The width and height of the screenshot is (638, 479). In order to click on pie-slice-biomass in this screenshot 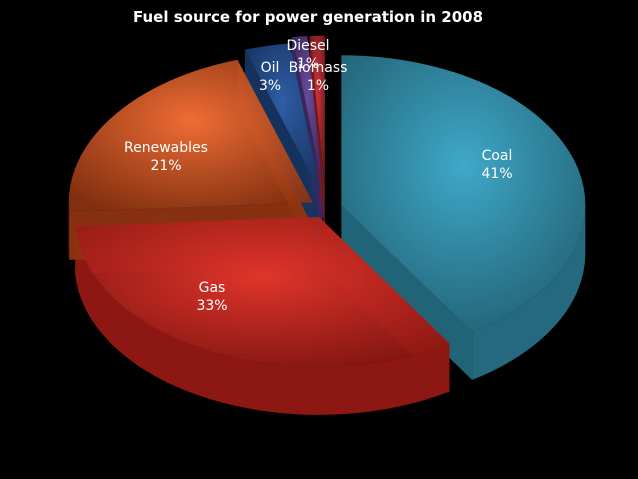, I will do `click(317, 110)`.